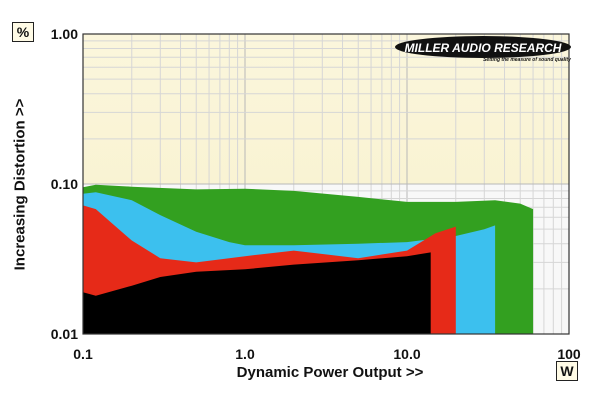  I want to click on logo-tagline: Setting the measure of sound quality, so click(527, 60).